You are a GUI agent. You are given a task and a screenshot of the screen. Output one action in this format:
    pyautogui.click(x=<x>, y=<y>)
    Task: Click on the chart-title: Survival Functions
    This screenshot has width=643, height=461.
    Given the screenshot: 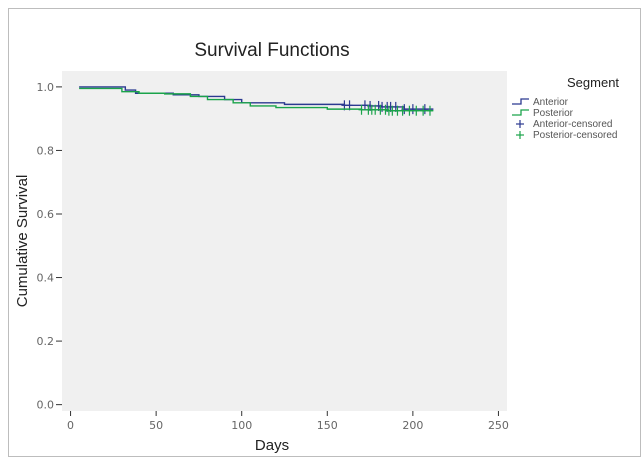 What is the action you would take?
    pyautogui.click(x=271, y=50)
    